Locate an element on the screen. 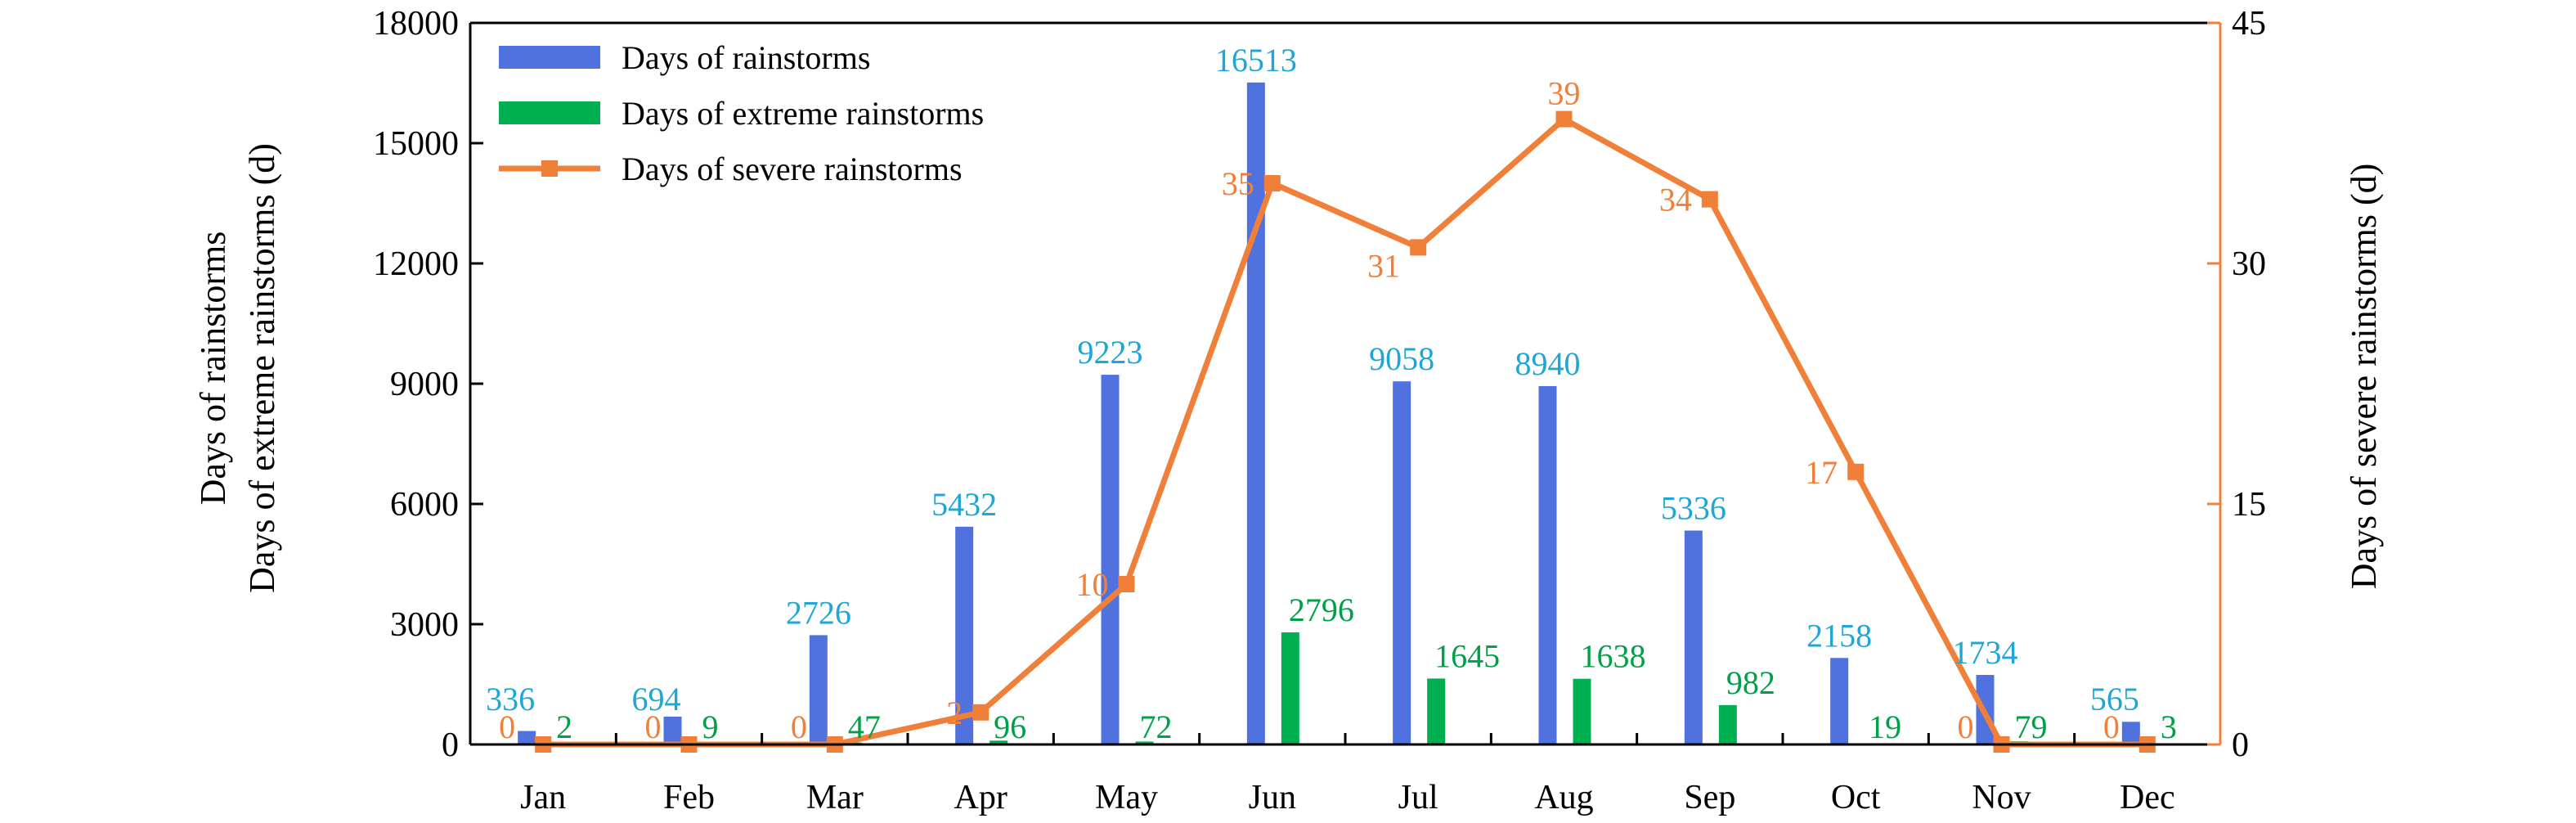  legend-swatch-marker-severe-rainstorms is located at coordinates (550, 168).